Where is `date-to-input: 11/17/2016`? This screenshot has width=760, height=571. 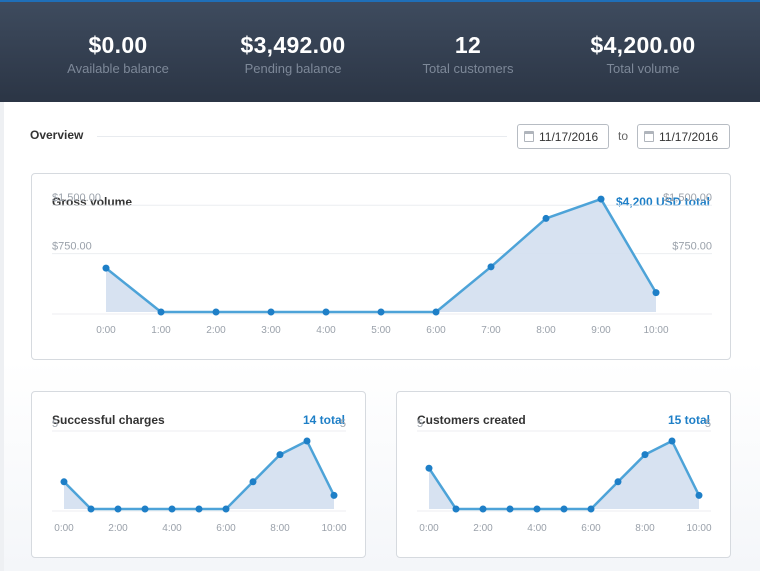 date-to-input: 11/17/2016 is located at coordinates (683, 136).